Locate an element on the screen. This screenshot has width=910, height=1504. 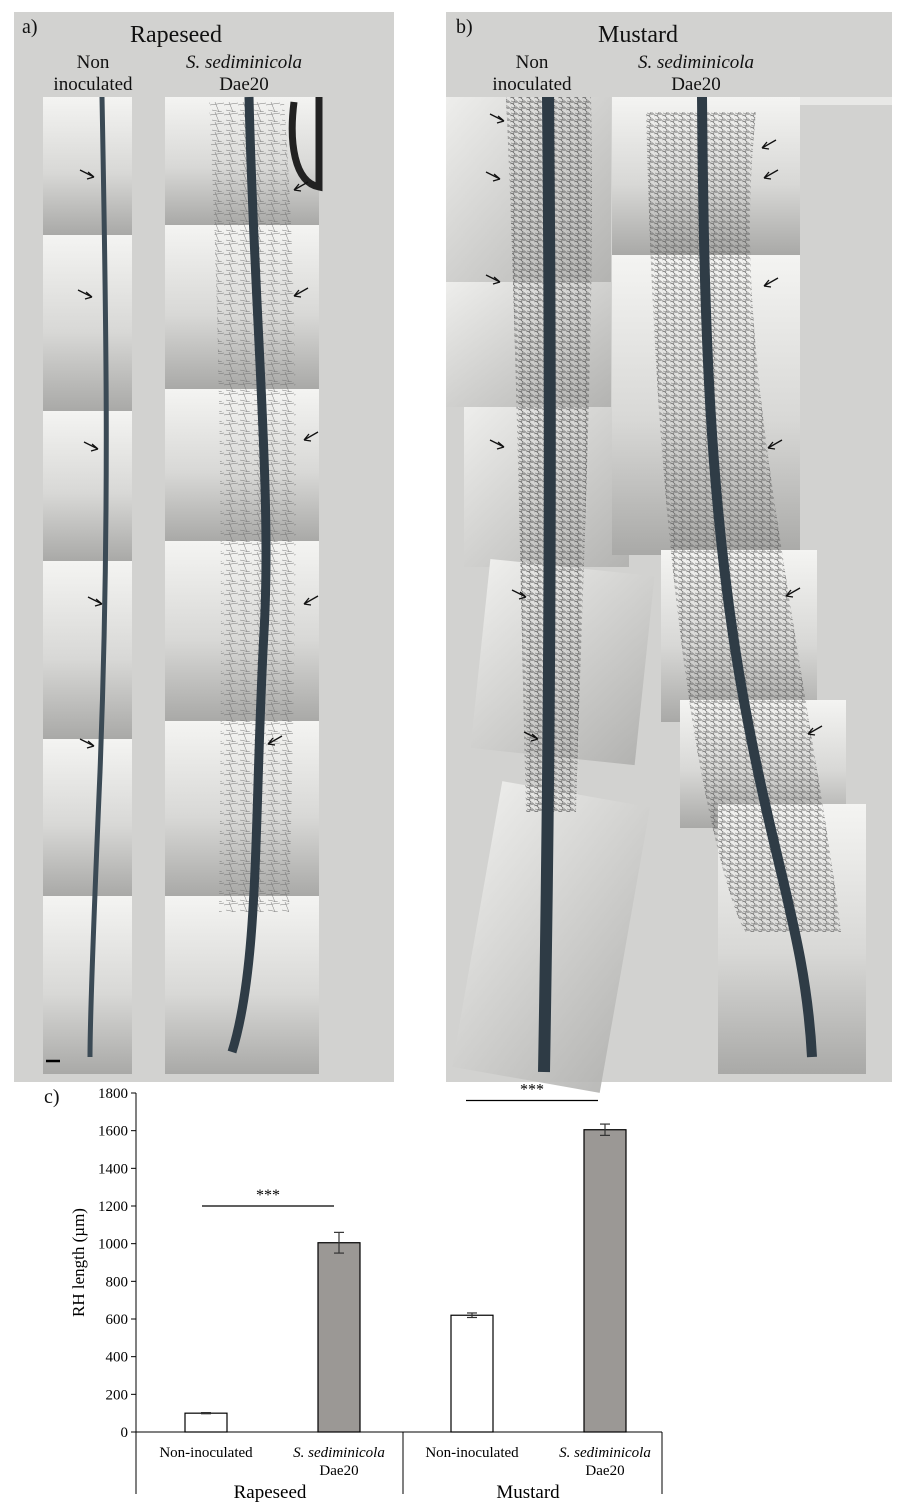
panel-b-col1-label: Non inoculated is located at coordinates (532, 74).